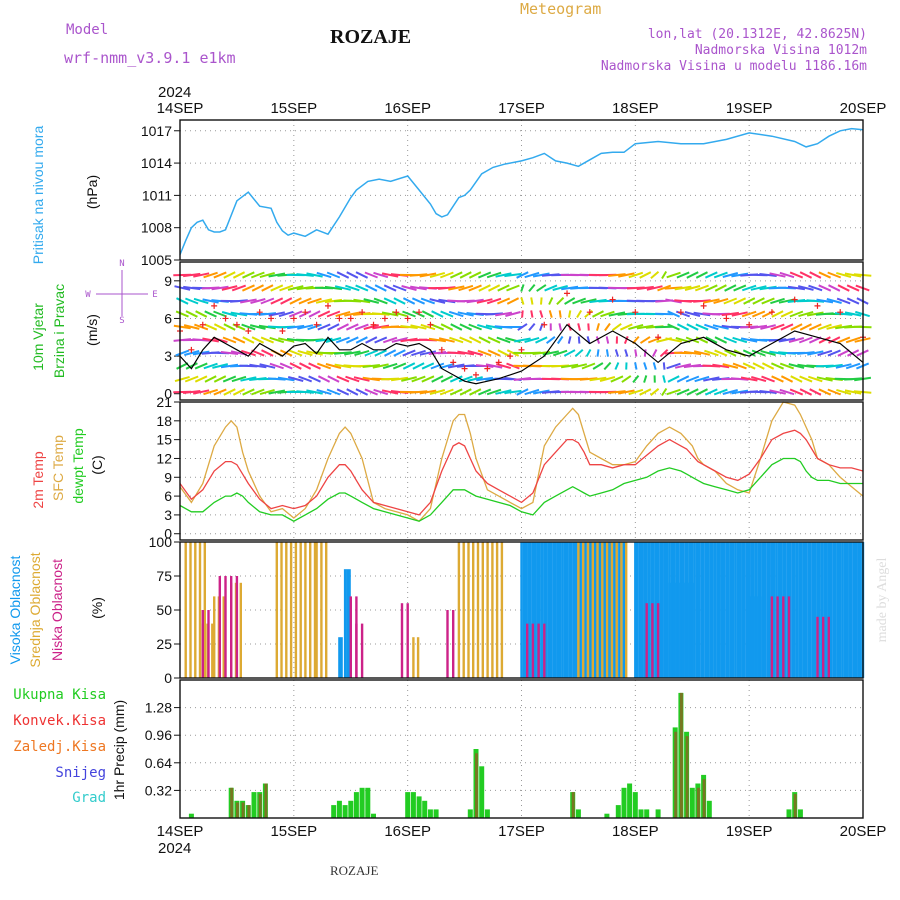 This screenshot has width=900, height=900. Describe the element at coordinates (174, 848) in the screenshot. I see `year-label-bottom: 2024` at that location.